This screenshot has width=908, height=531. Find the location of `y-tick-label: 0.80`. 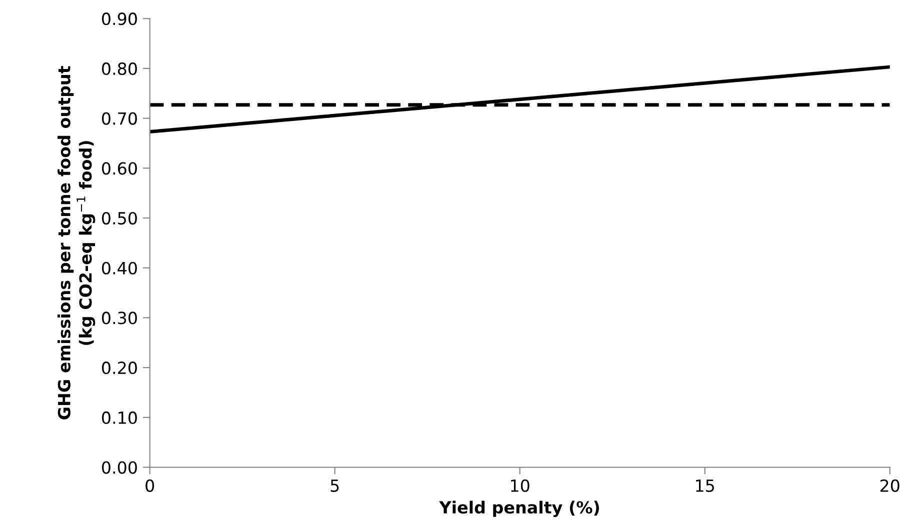

y-tick-label: 0.80 is located at coordinates (119, 69).